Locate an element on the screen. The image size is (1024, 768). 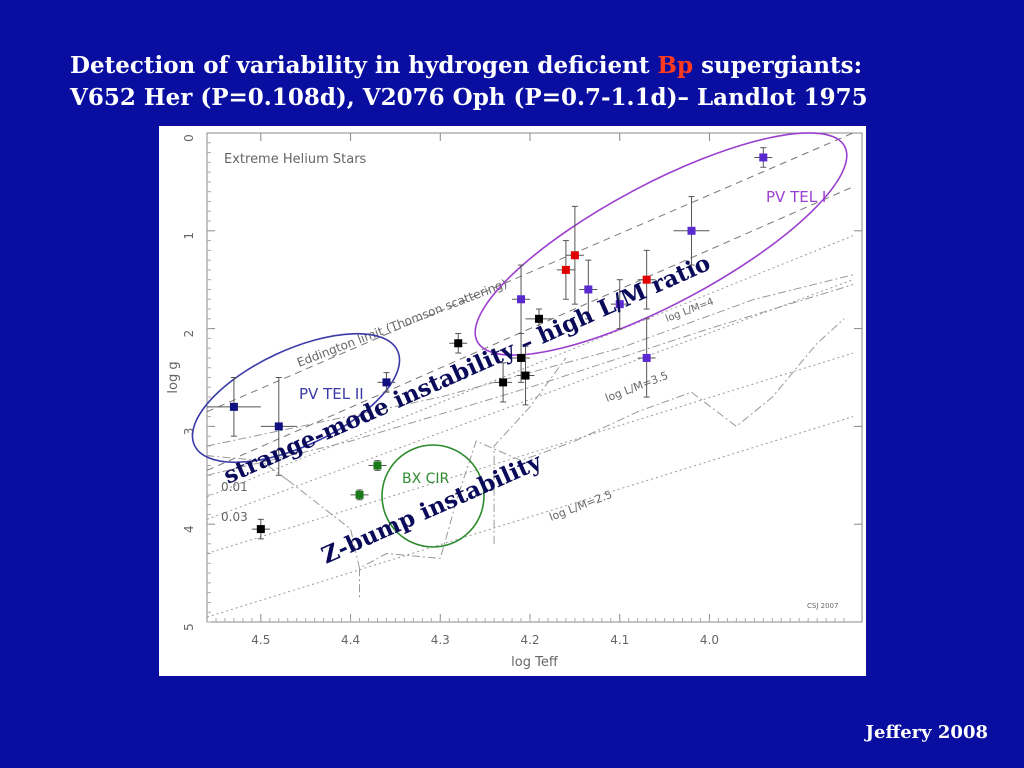
y-tick-label: 4 is located at coordinates (189, 529).